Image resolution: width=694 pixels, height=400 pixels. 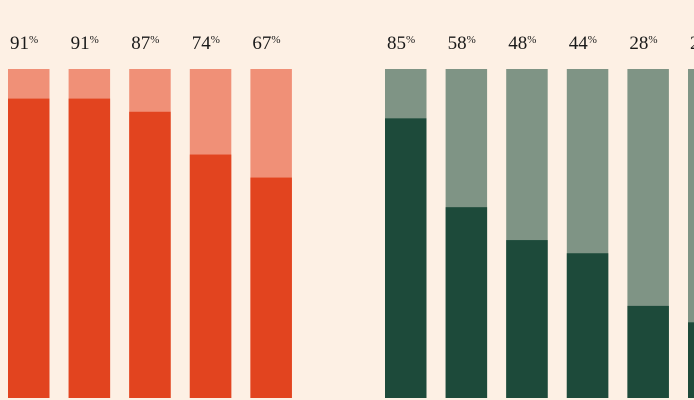 I want to click on value-number: 58, so click(x=457, y=43).